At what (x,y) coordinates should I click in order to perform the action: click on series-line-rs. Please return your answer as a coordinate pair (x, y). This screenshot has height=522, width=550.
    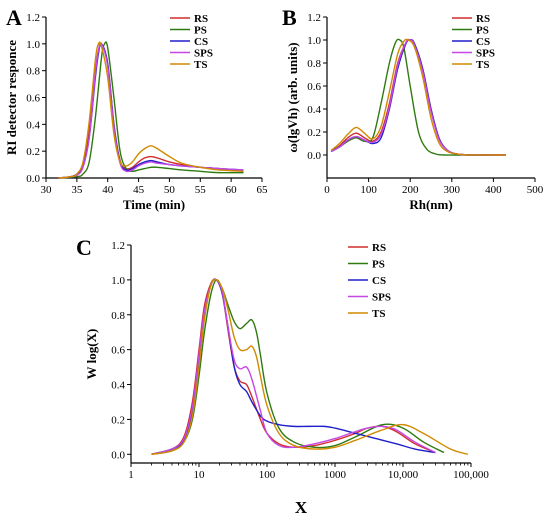
    Looking at the image, I should click on (151, 110).